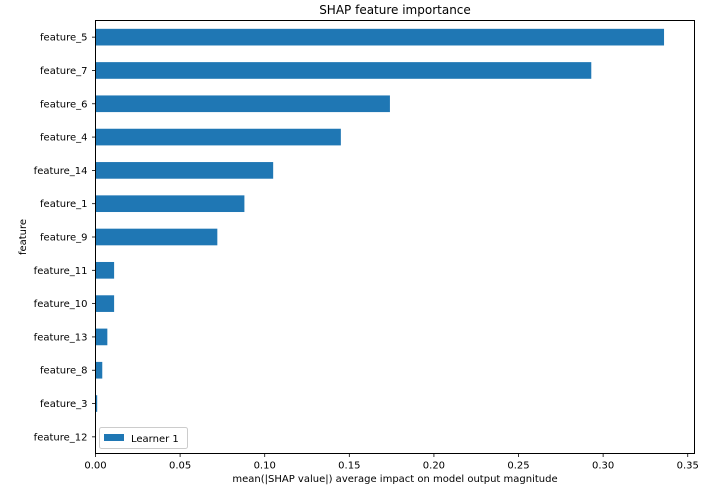 Image resolution: width=720 pixels, height=504 pixels. What do you see at coordinates (63, 404) in the screenshot?
I see `y-tick-label-feature-3: feature_3` at bounding box center [63, 404].